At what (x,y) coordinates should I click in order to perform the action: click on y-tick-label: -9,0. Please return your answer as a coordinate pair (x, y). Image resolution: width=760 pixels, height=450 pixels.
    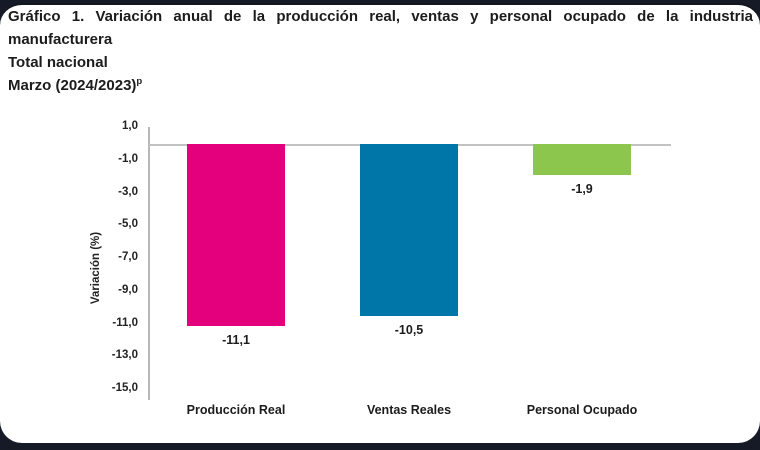
    Looking at the image, I should click on (128, 289).